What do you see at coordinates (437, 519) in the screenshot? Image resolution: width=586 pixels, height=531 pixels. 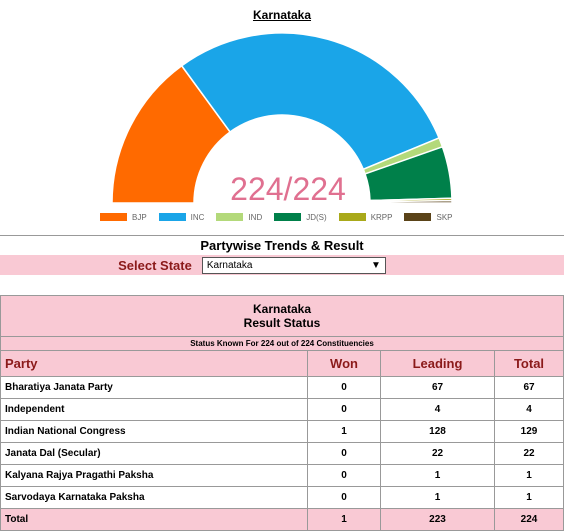 I see `total-leading: 223` at bounding box center [437, 519].